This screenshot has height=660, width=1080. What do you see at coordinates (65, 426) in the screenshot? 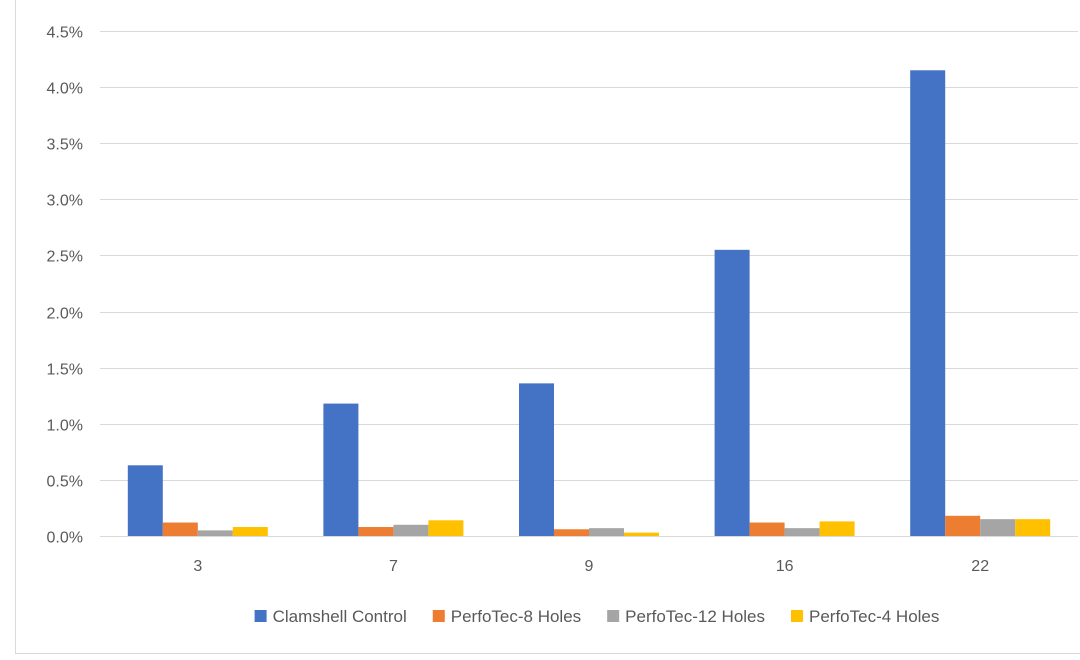
I see `y-tick-label: 1.0%` at bounding box center [65, 426].